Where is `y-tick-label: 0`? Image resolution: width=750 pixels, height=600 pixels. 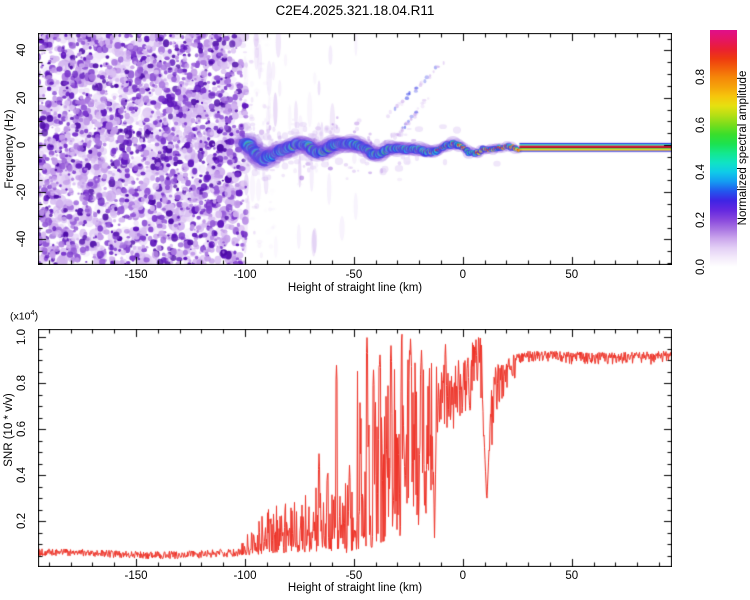 y-tick-label: 0 is located at coordinates (22, 145).